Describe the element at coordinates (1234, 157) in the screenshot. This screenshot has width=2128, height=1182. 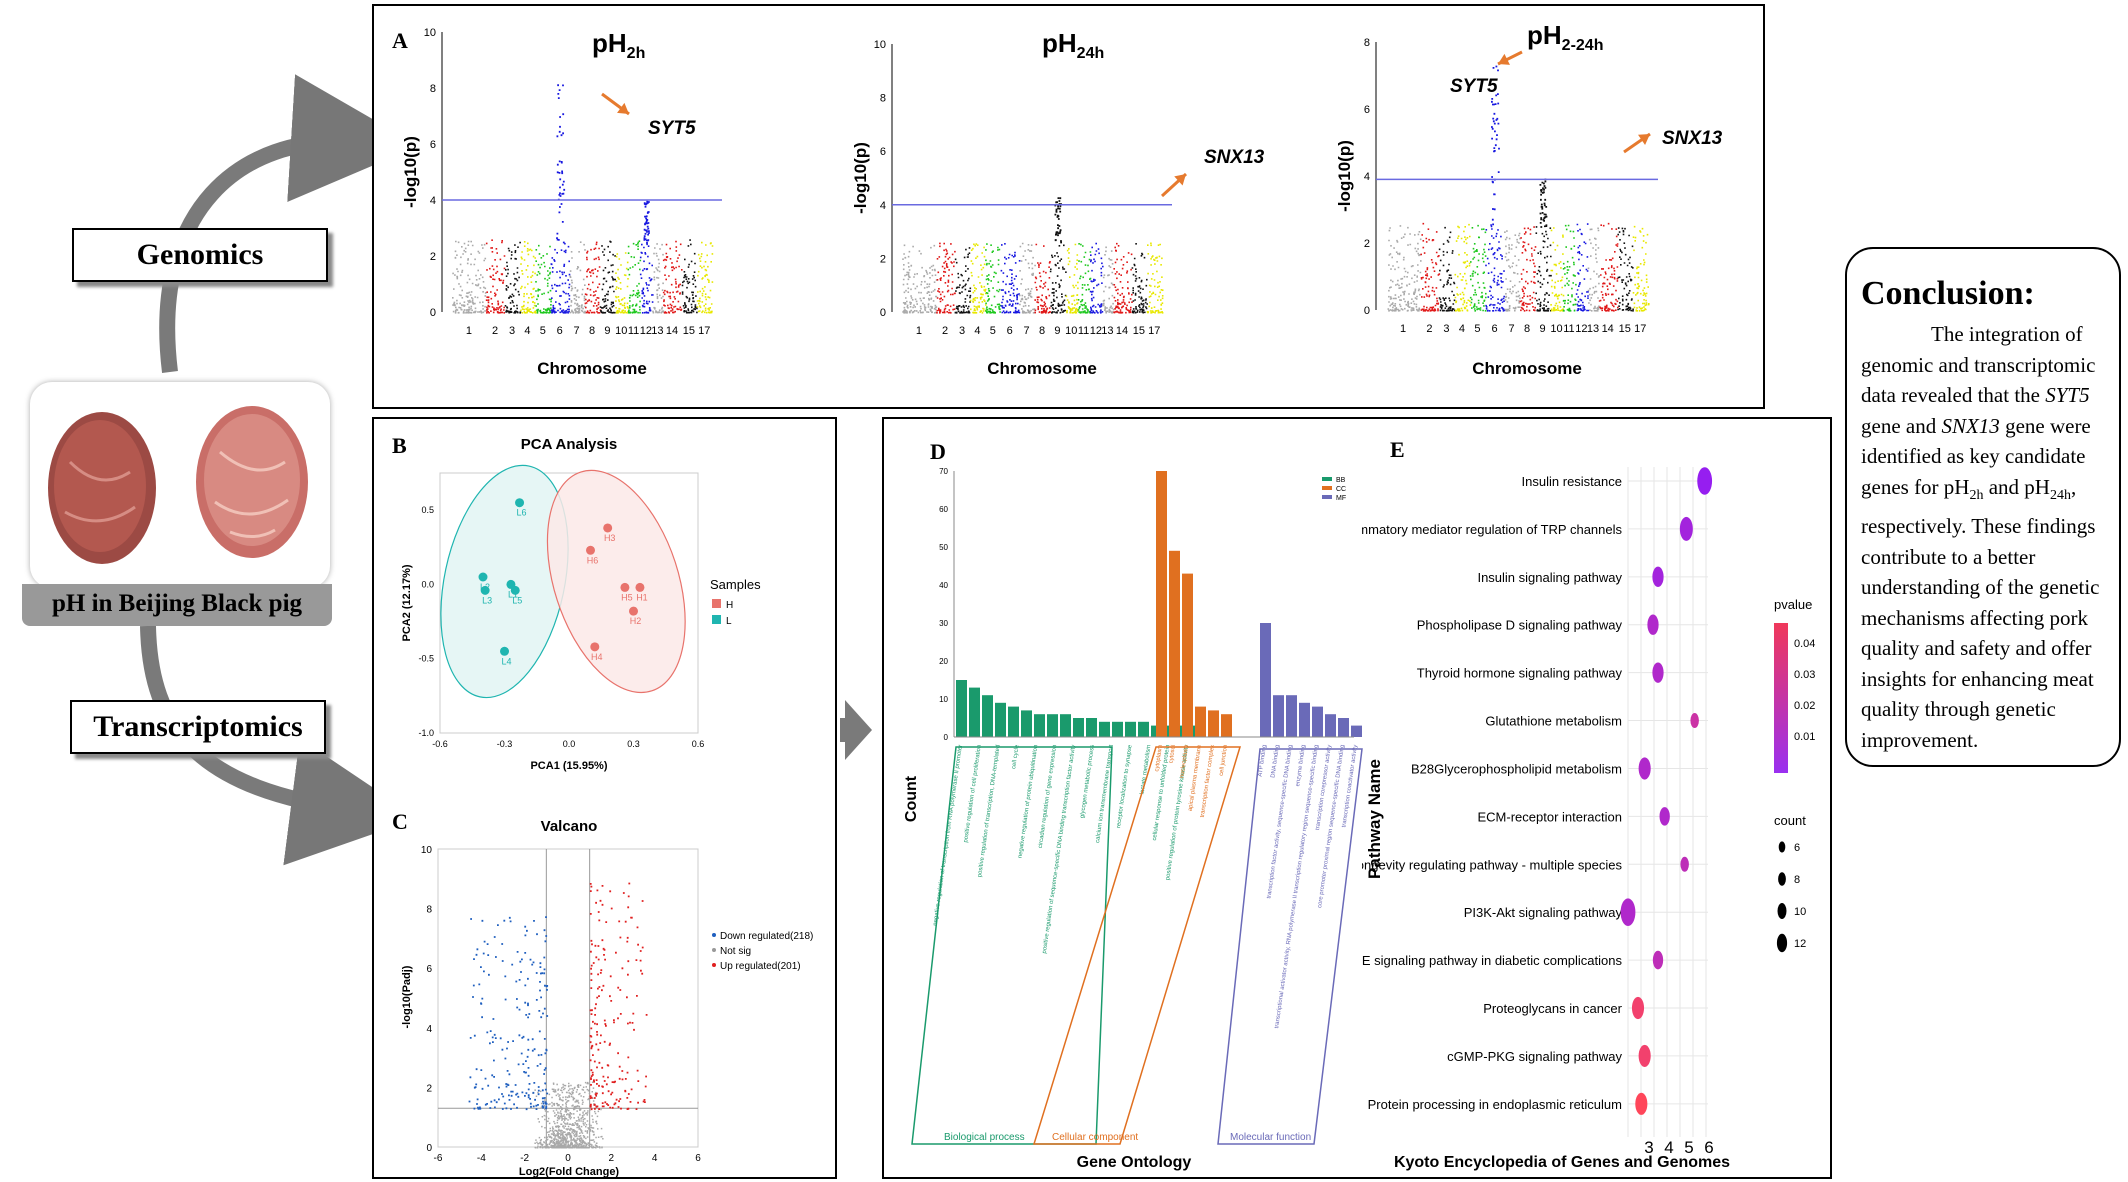
I see `gene-label-snx13-24h: SNX13` at that location.